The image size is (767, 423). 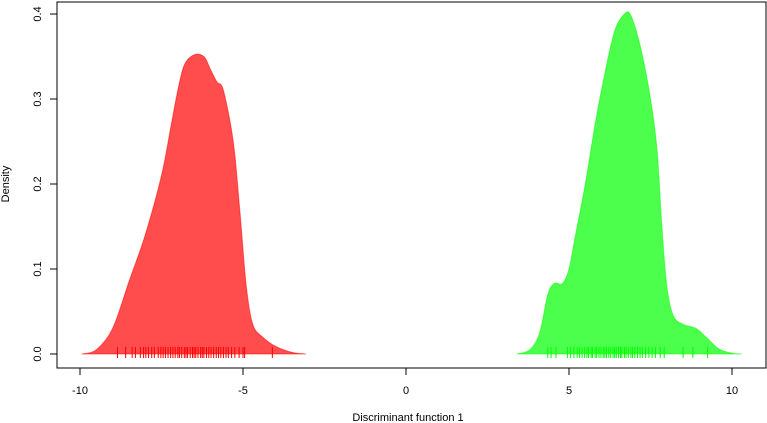 What do you see at coordinates (38, 183) in the screenshot?
I see `y-tick-label: 0.2` at bounding box center [38, 183].